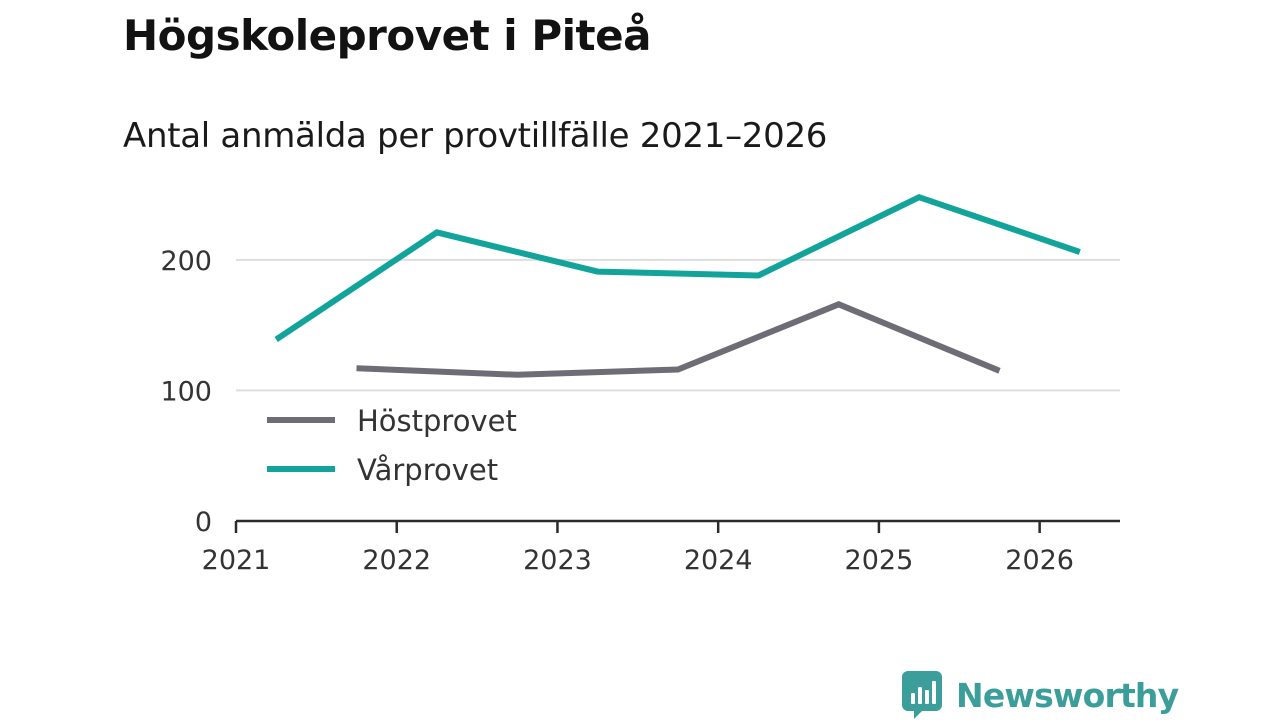 This screenshot has height=720, width=1280. I want to click on x-tick-label: 2022, so click(396, 560).